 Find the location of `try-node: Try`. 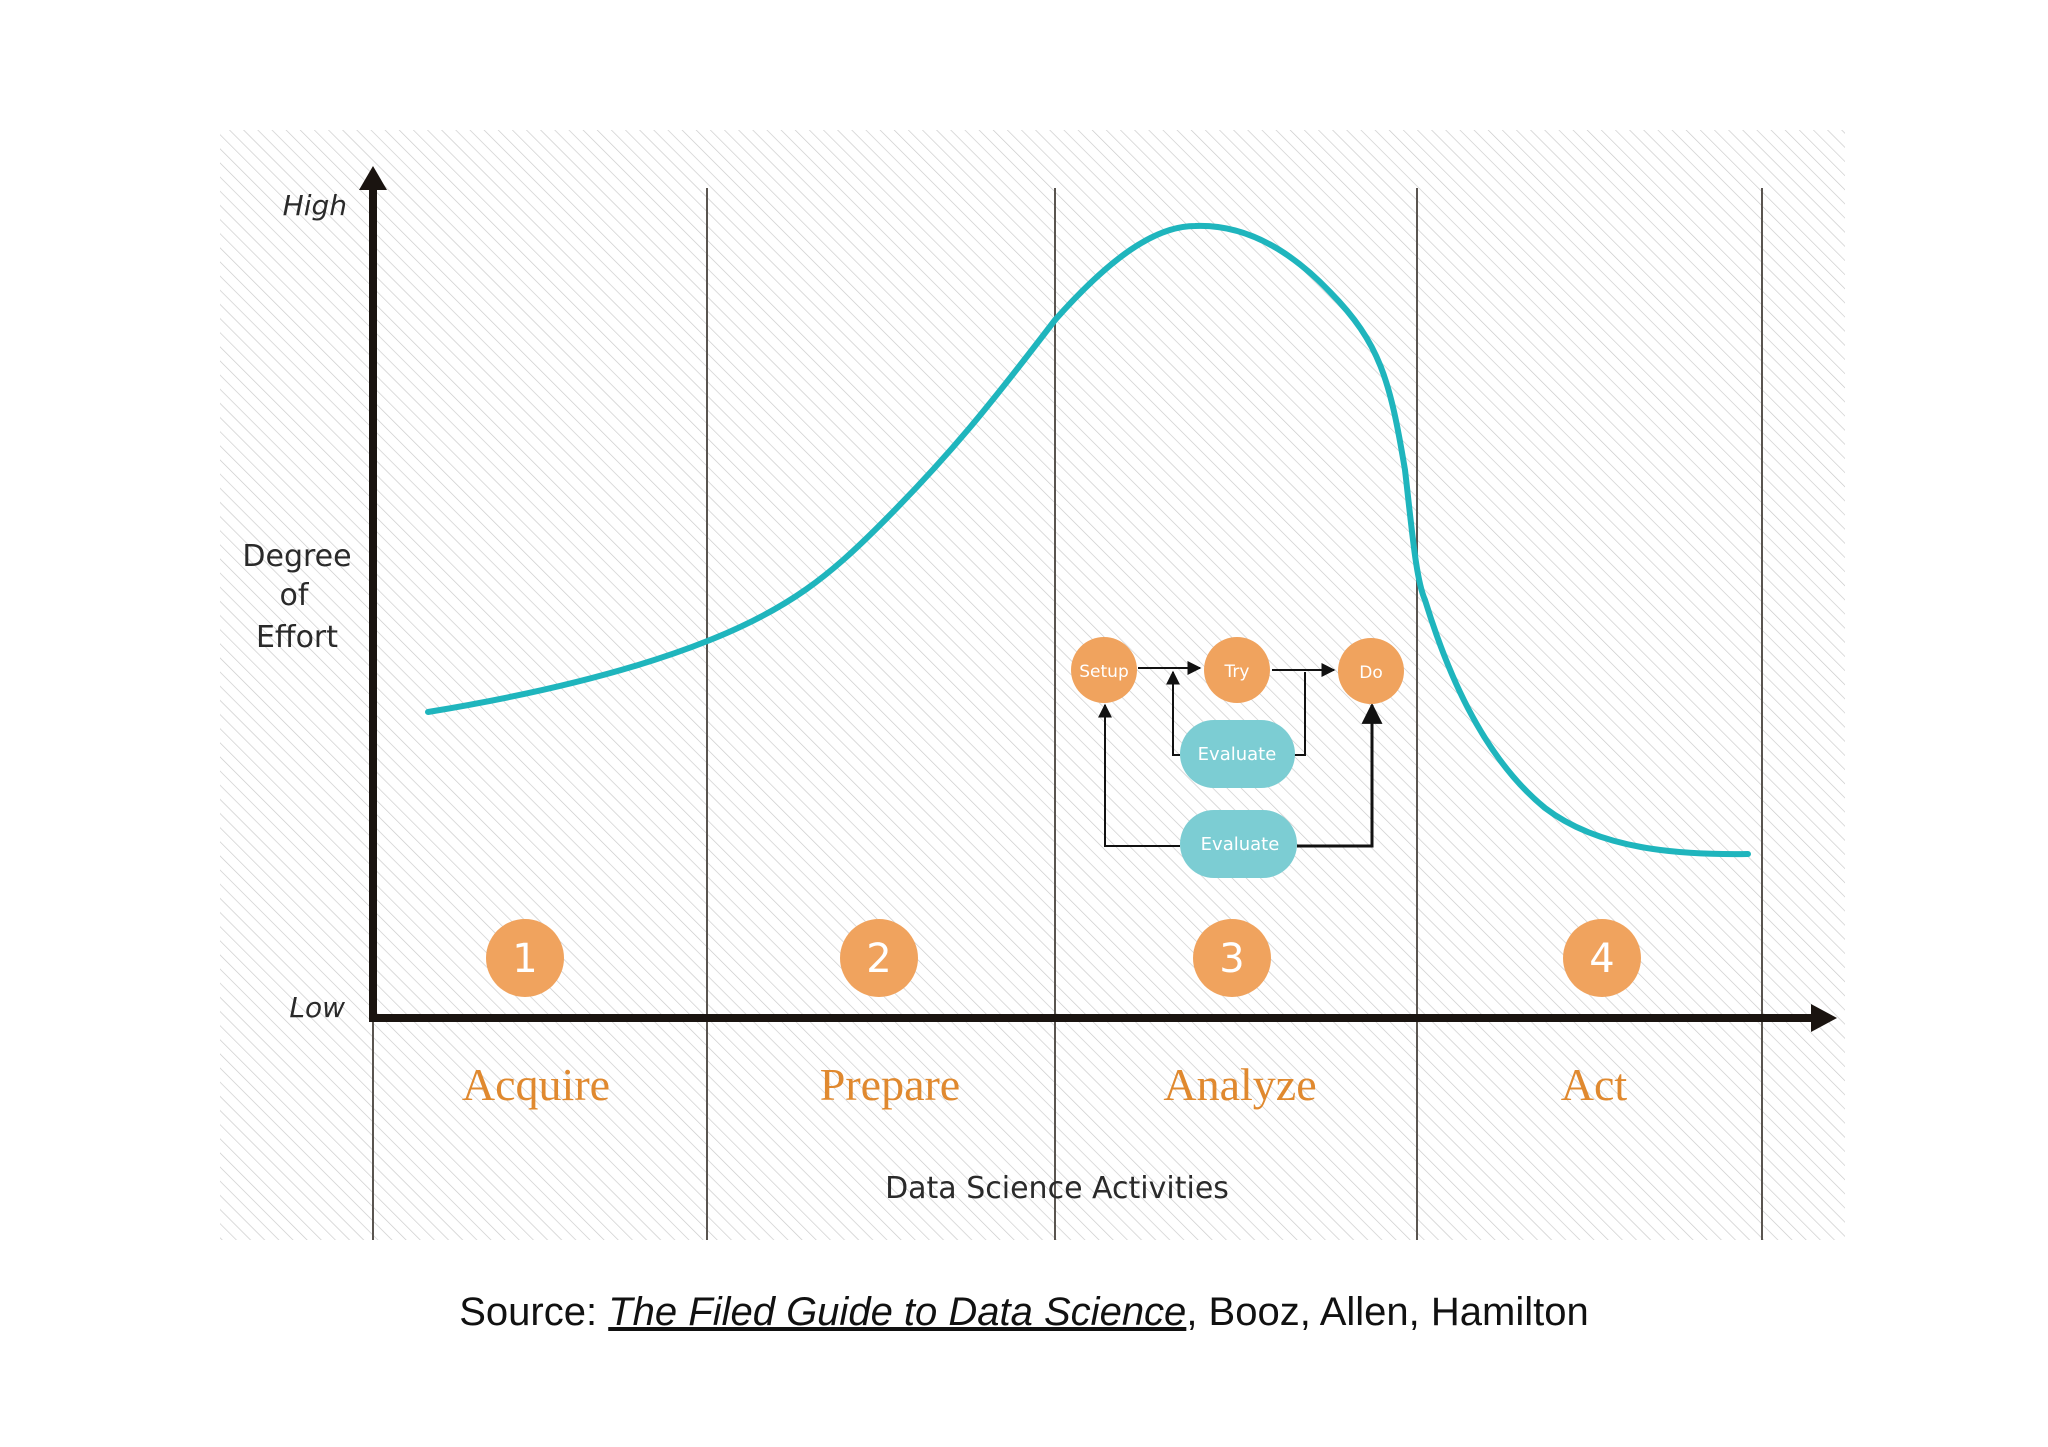

try-node: Try is located at coordinates (1237, 670).